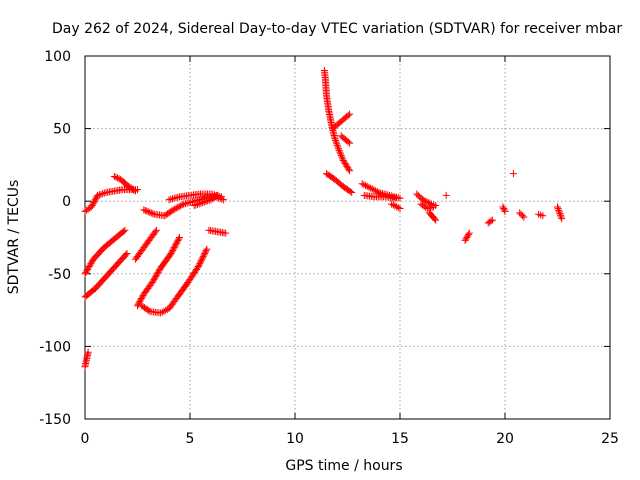  I want to click on series-arc4, so click(106, 275).